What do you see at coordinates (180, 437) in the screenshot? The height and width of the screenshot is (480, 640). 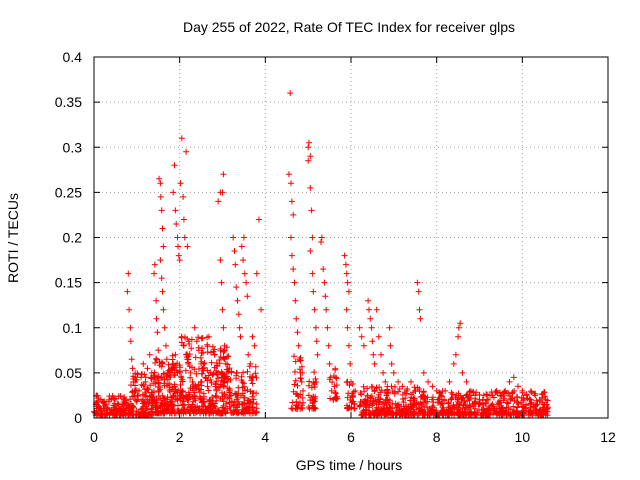 I see `x-tick-label: 2` at bounding box center [180, 437].